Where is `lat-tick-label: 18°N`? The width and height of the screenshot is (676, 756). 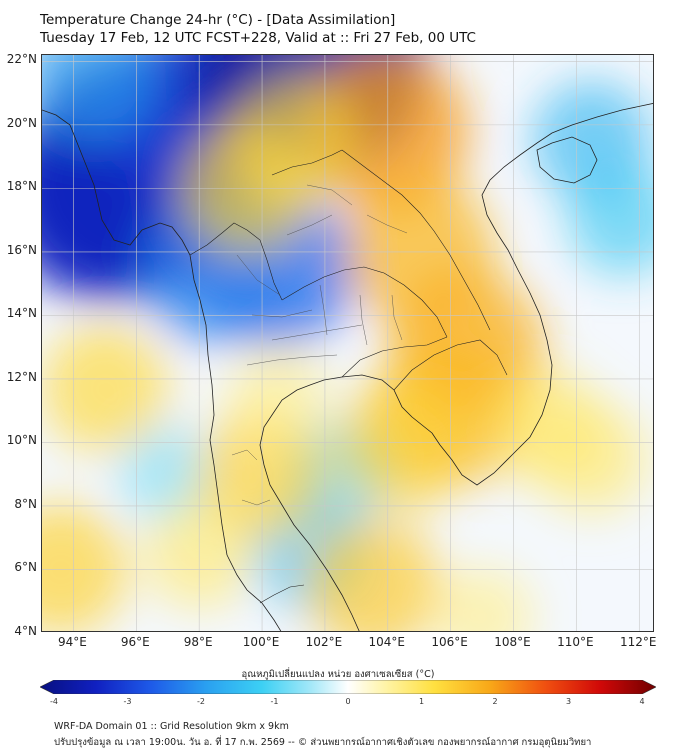 lat-tick-label: 18°N is located at coordinates (21, 186).